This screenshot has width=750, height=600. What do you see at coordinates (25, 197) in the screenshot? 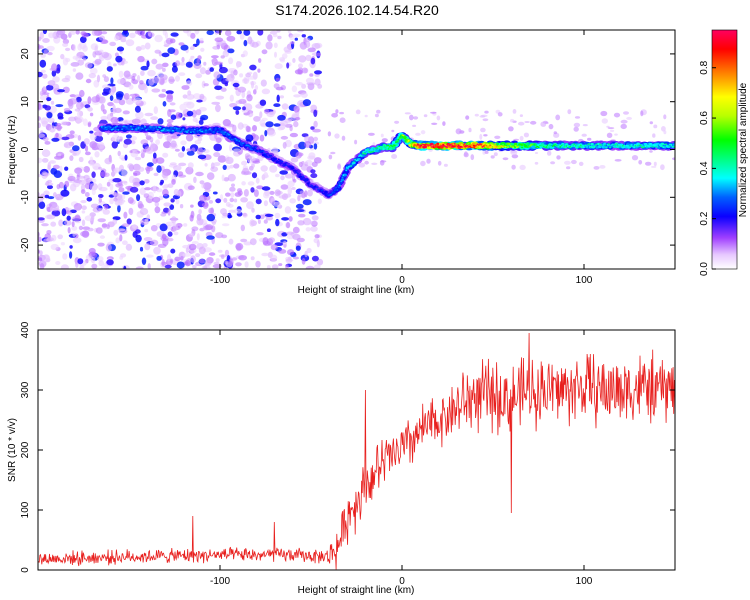
I see `y-tick-label: -10` at bounding box center [25, 197].